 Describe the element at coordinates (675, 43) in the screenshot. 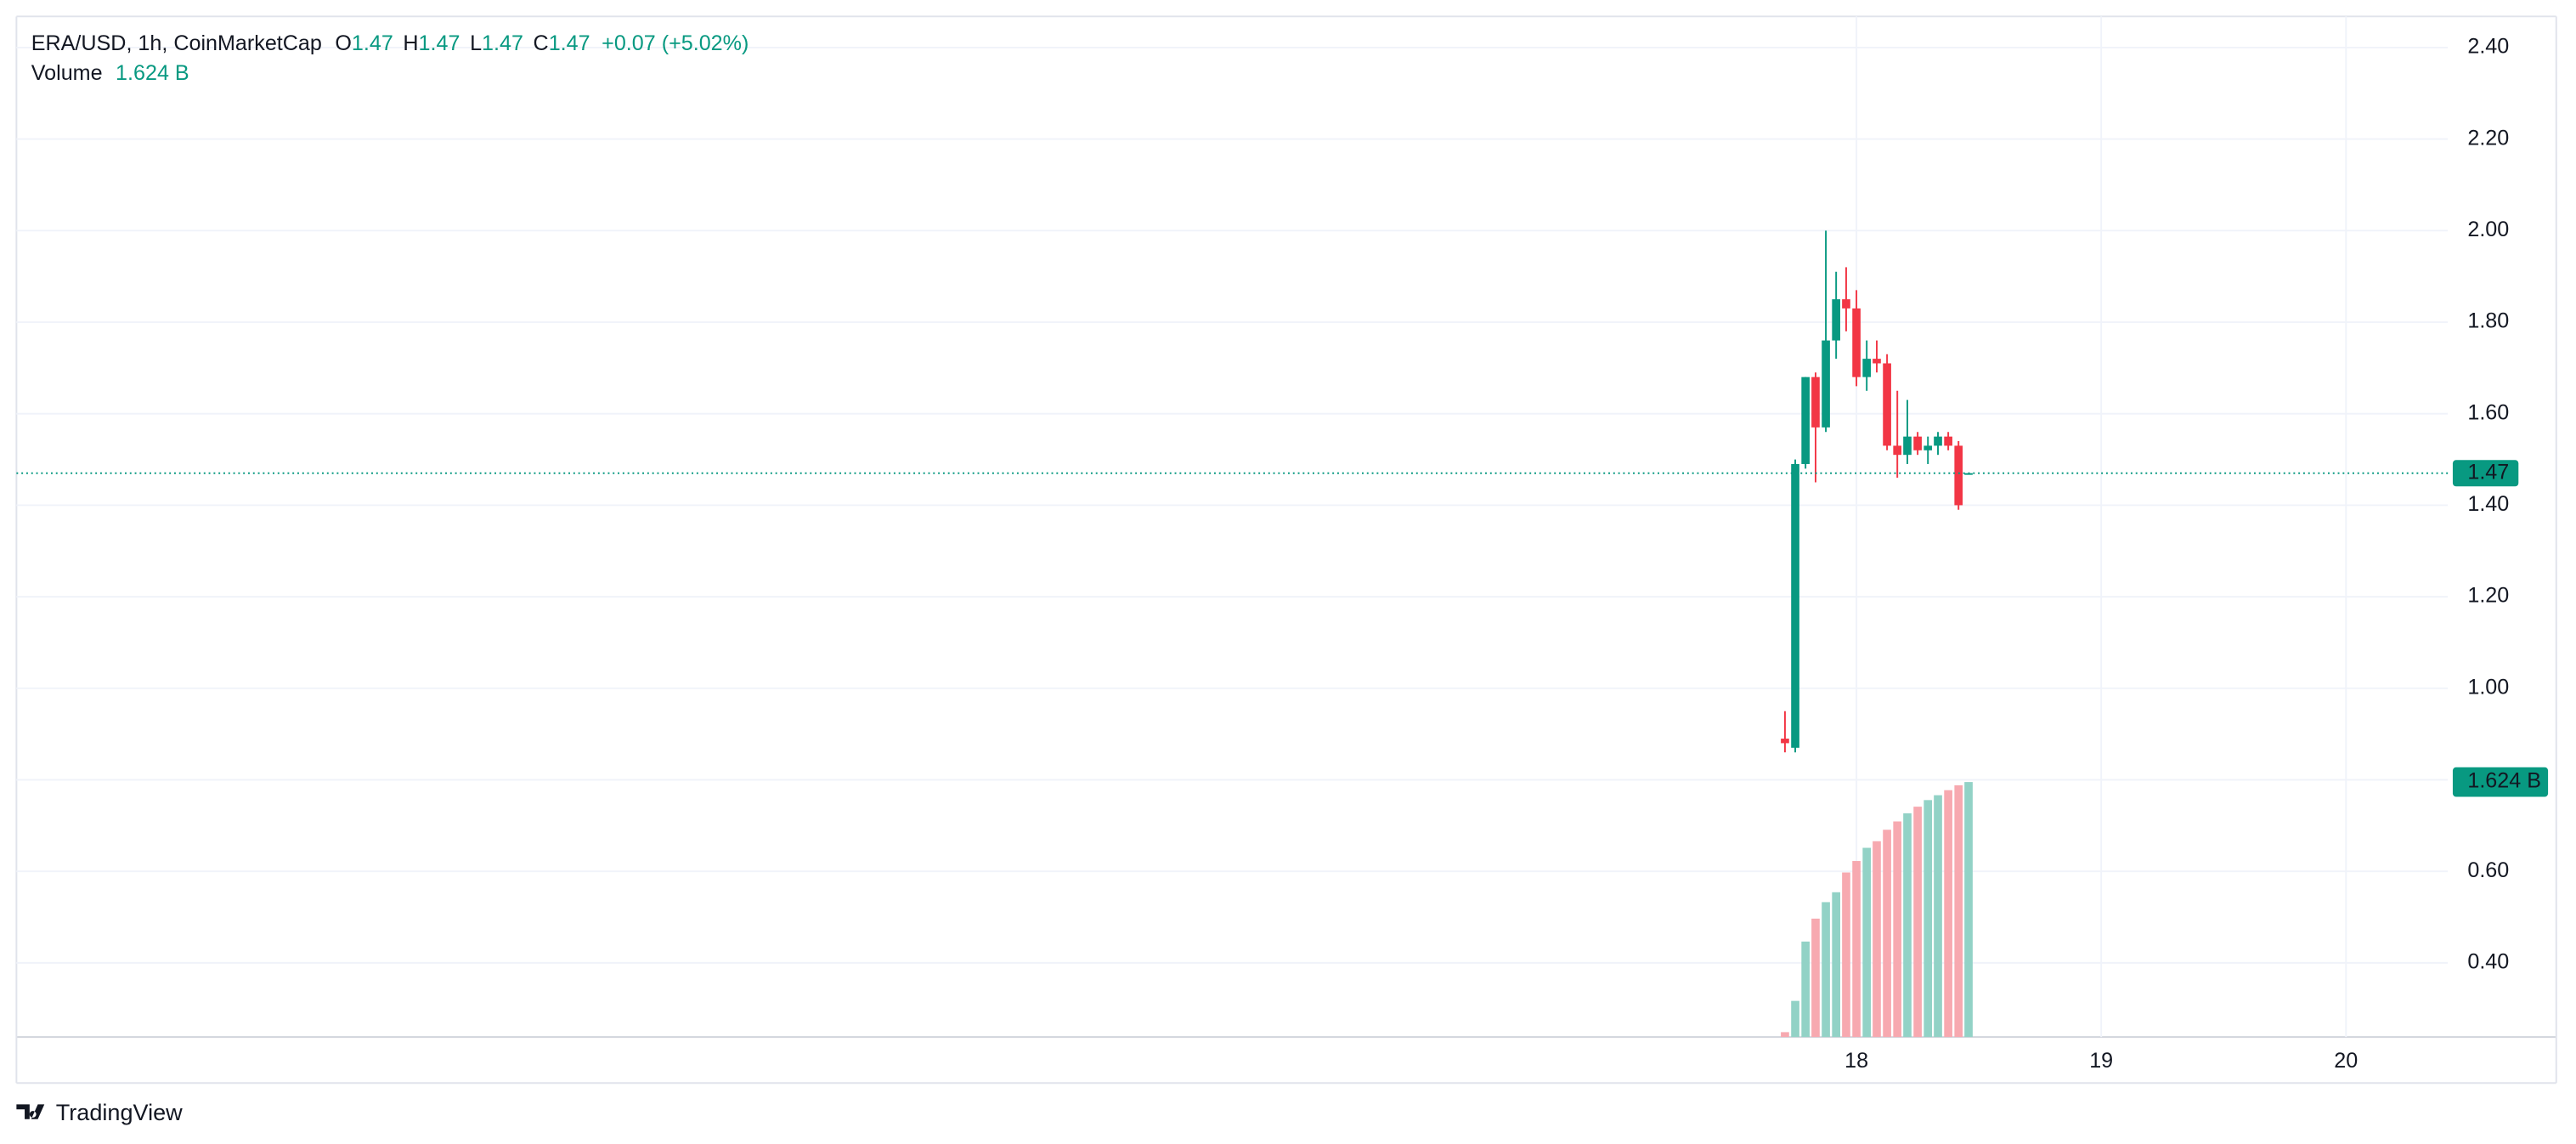

I see `legend-change: +0.07 (+5.02%)` at that location.